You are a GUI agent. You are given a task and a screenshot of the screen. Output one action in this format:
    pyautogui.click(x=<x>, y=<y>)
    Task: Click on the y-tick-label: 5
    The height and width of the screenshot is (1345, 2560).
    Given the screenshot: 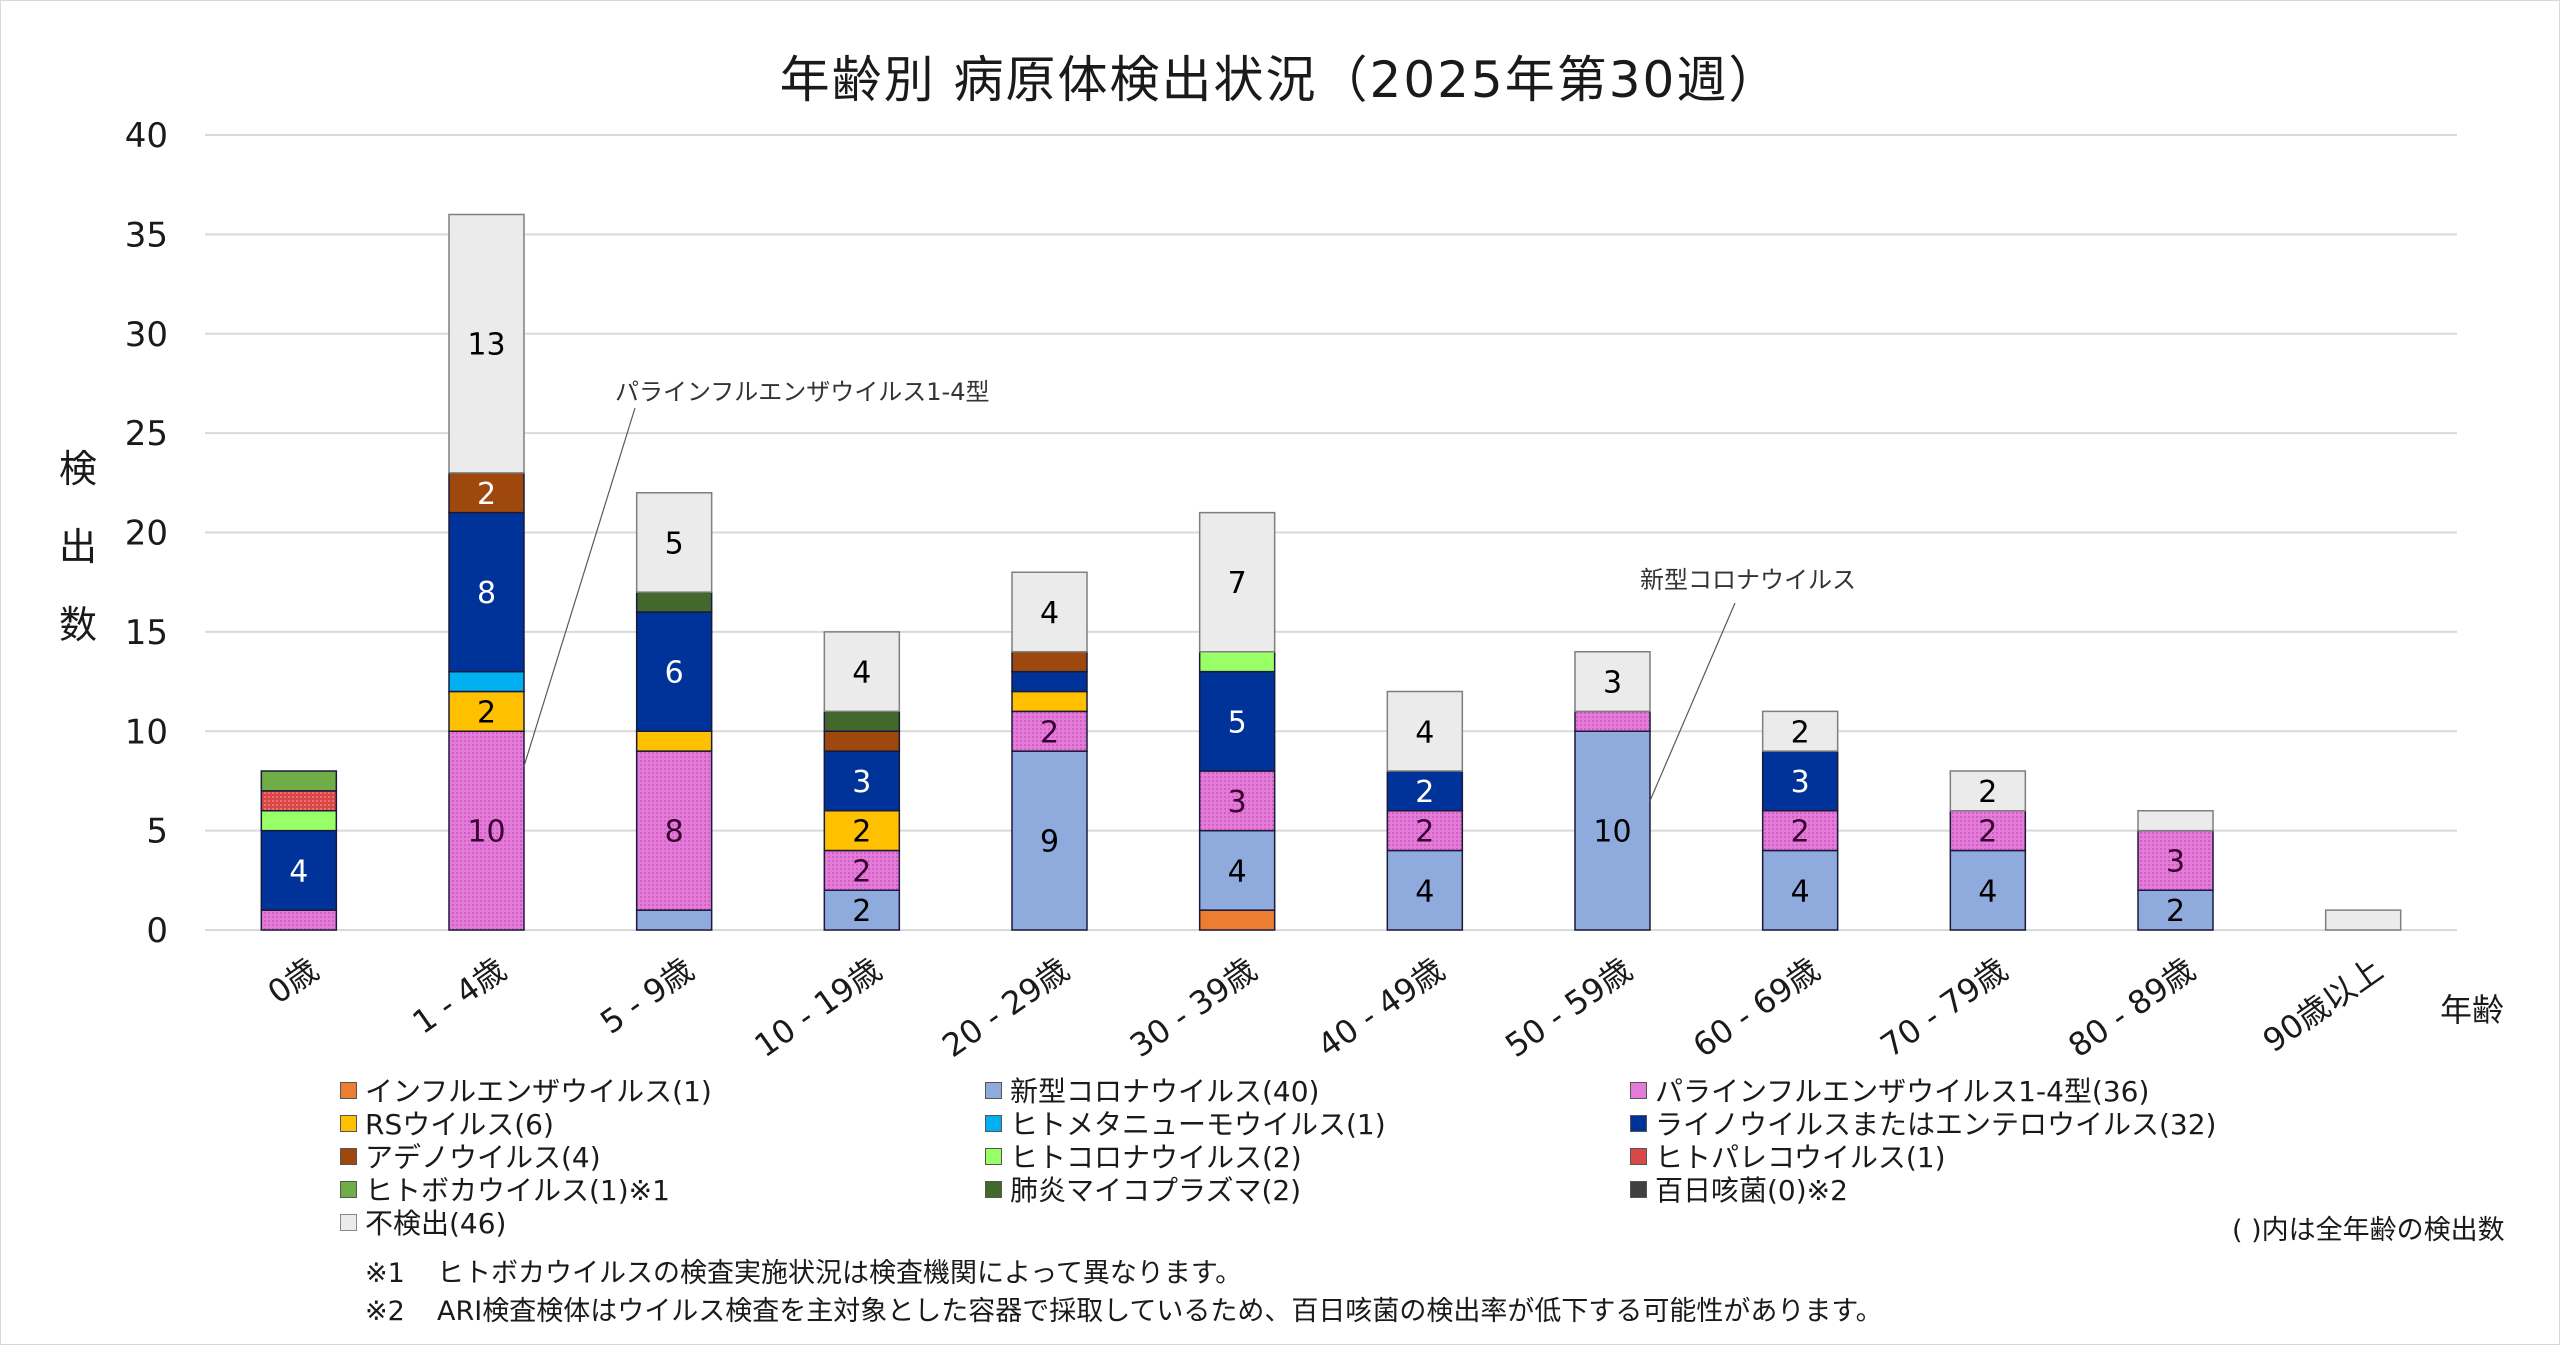 What is the action you would take?
    pyautogui.click(x=157, y=832)
    